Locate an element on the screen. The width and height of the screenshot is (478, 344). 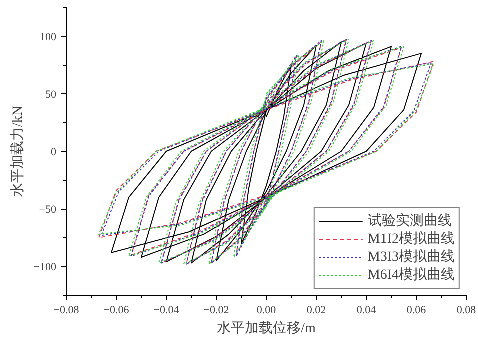
y-axis-title: 水平加载力/kN is located at coordinates (18, 151).